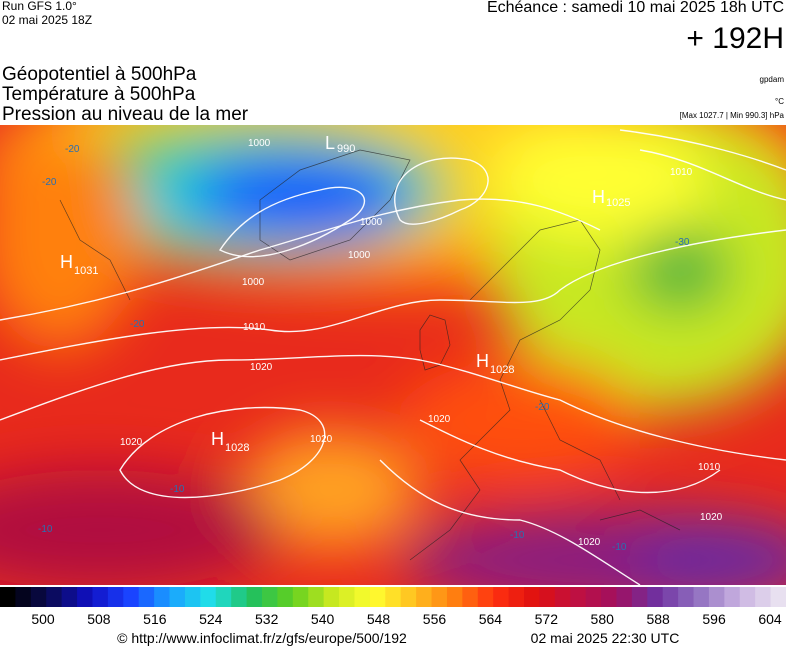 This screenshot has height=648, width=786. I want to click on pressure-value: 990, so click(346, 149).